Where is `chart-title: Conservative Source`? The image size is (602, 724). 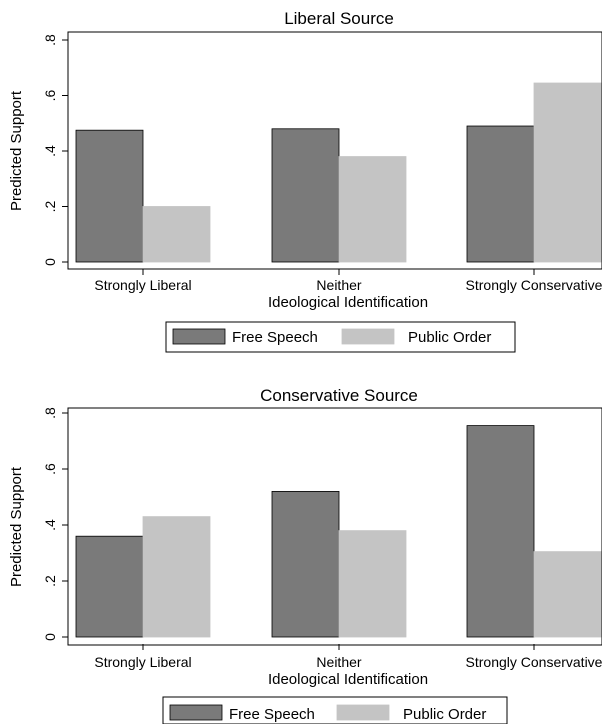
chart-title: Conservative Source is located at coordinates (339, 395).